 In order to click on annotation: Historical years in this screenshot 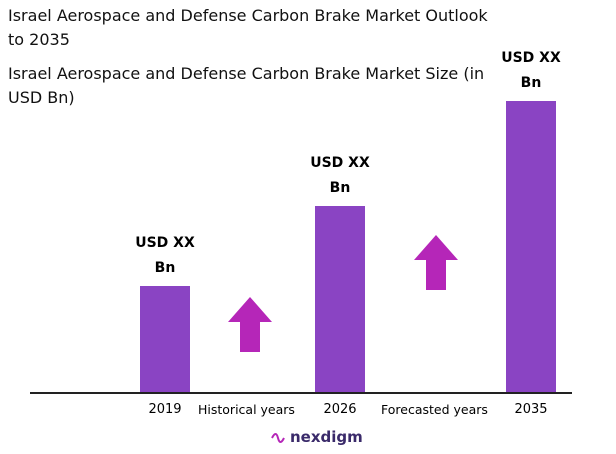, I will do `click(246, 409)`.